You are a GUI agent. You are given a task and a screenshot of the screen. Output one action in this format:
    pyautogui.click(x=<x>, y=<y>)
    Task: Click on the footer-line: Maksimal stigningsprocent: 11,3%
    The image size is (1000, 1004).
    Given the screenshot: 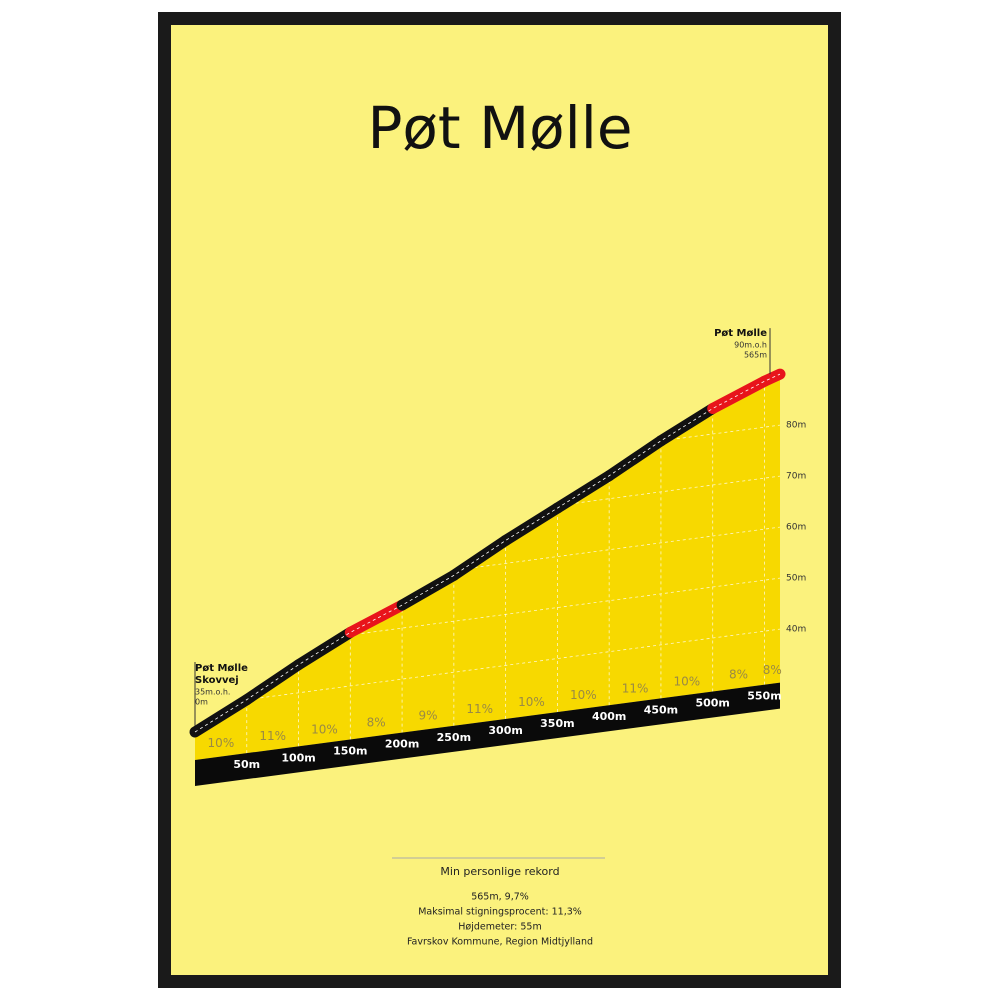 What is the action you would take?
    pyautogui.click(x=500, y=912)
    